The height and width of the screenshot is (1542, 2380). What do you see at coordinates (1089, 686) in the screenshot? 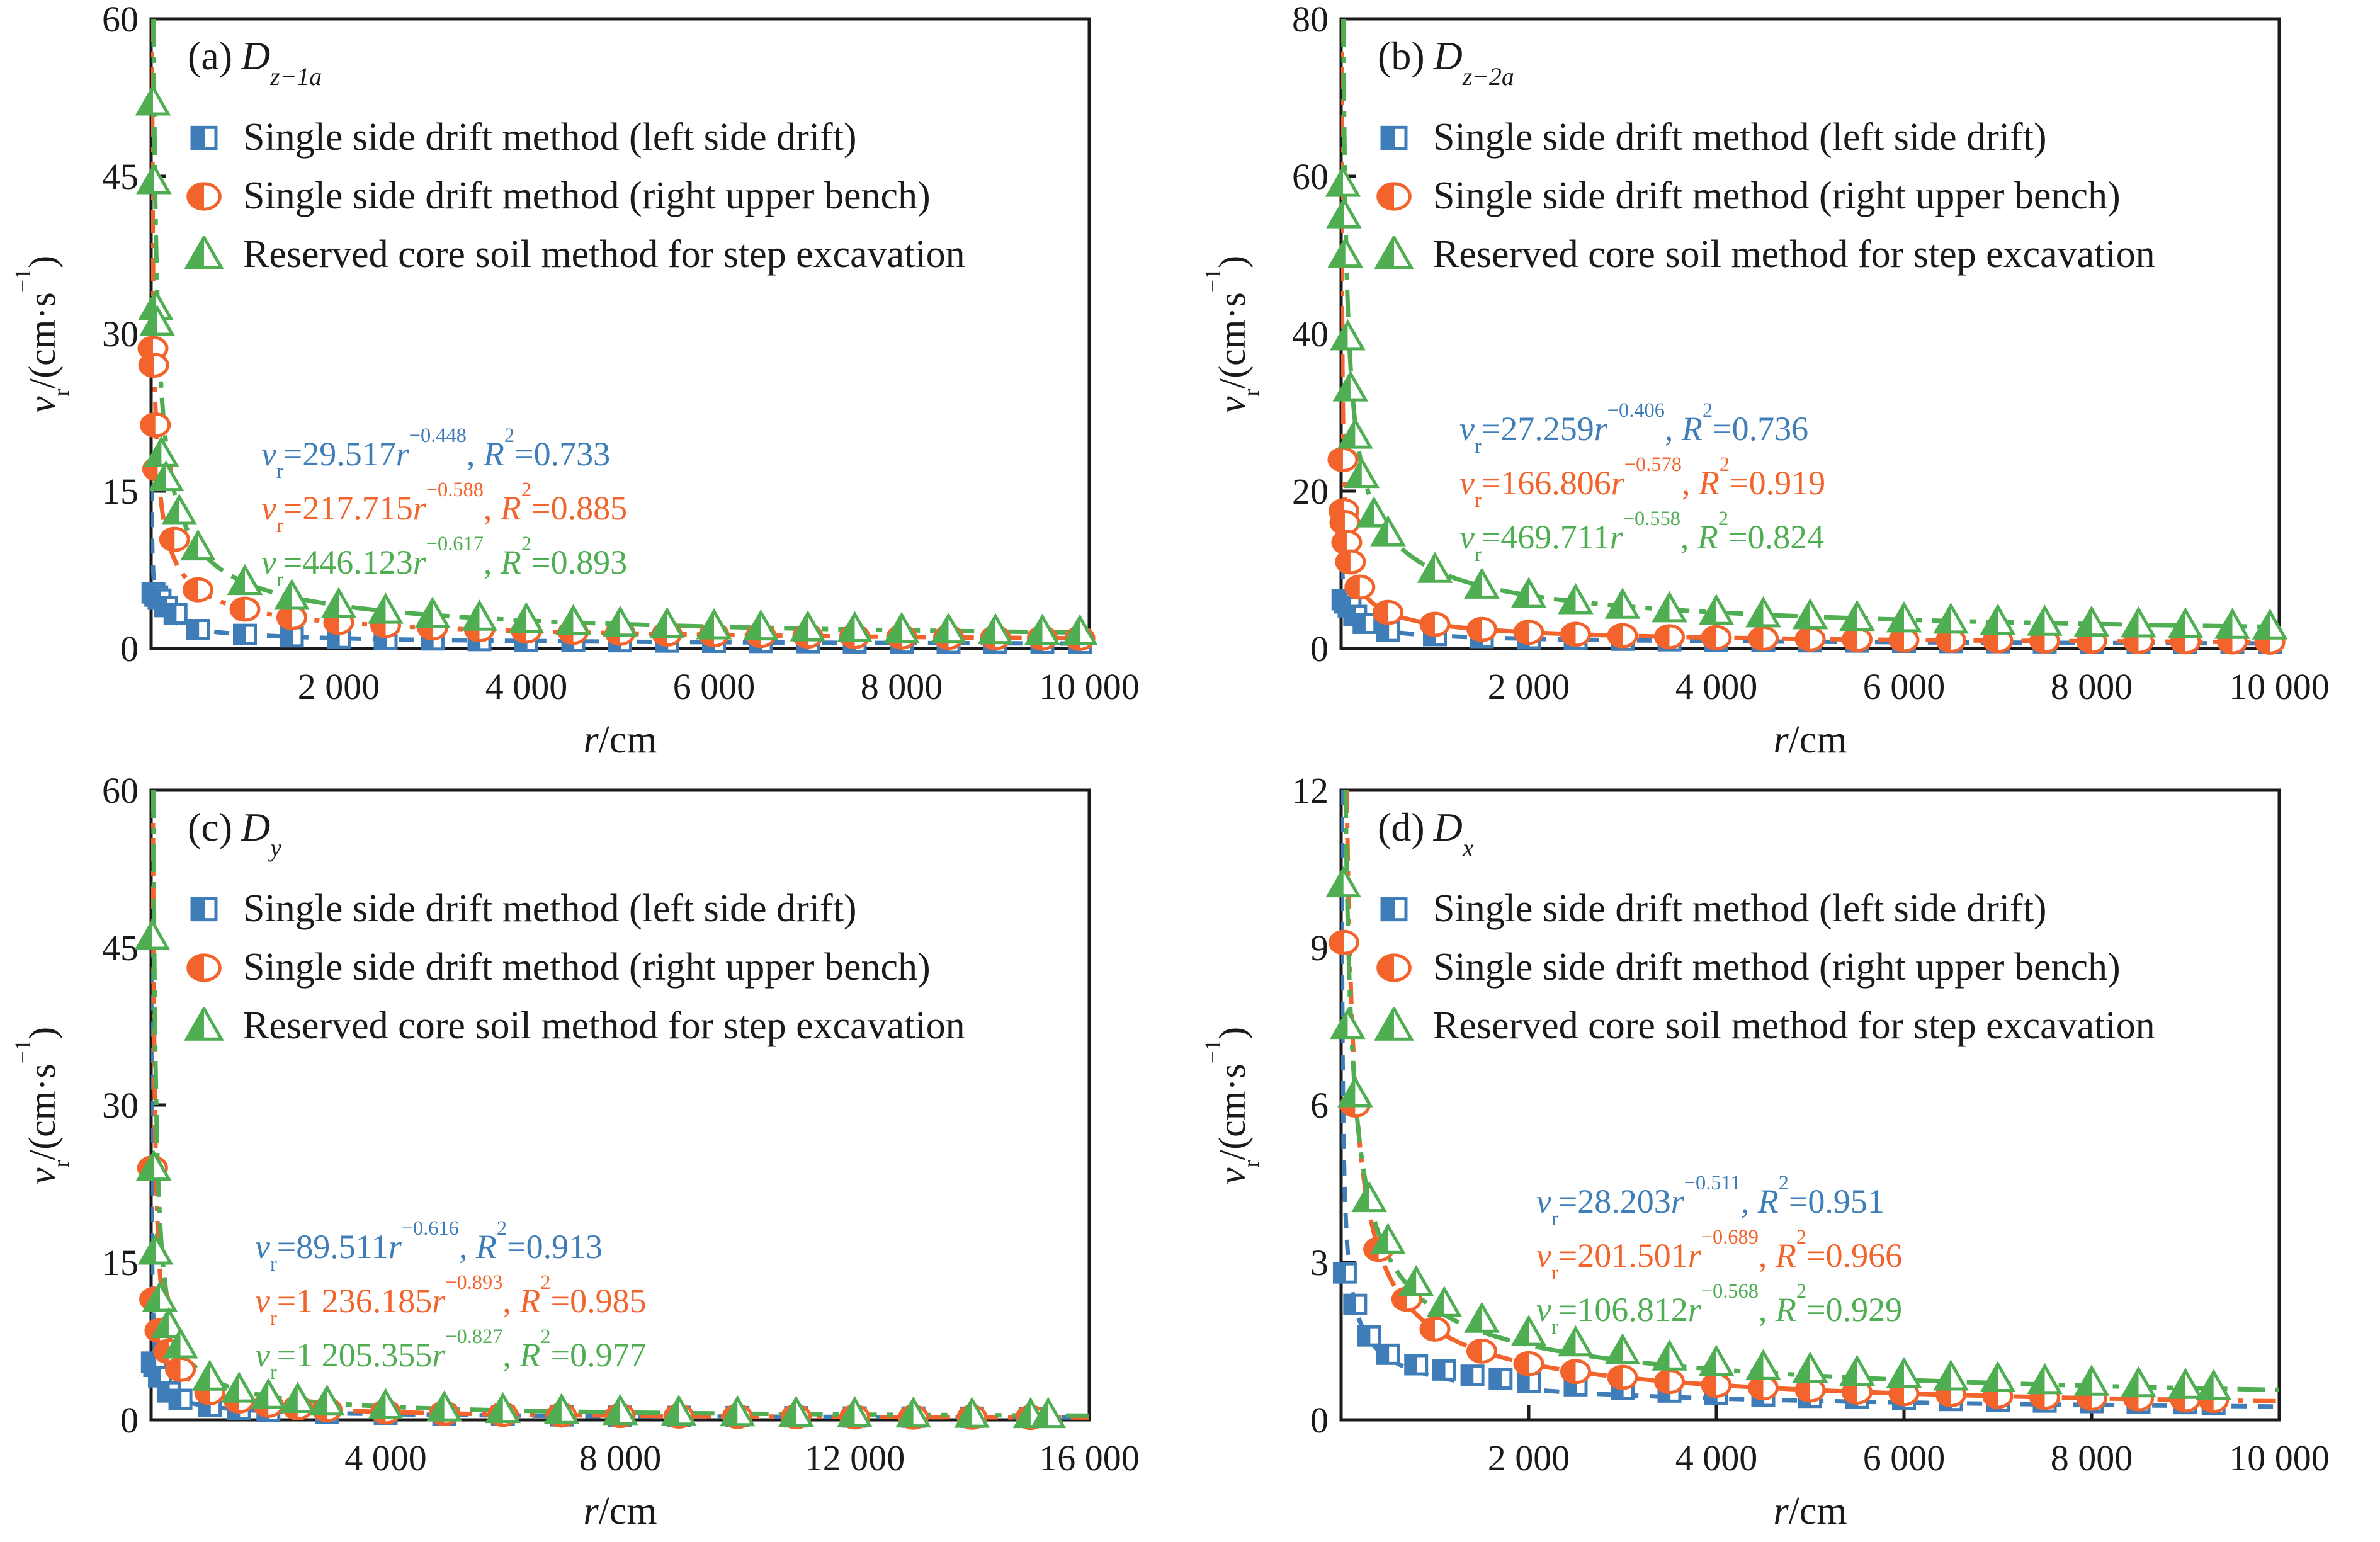
I see `x-tick-label: 10 000` at bounding box center [1089, 686].